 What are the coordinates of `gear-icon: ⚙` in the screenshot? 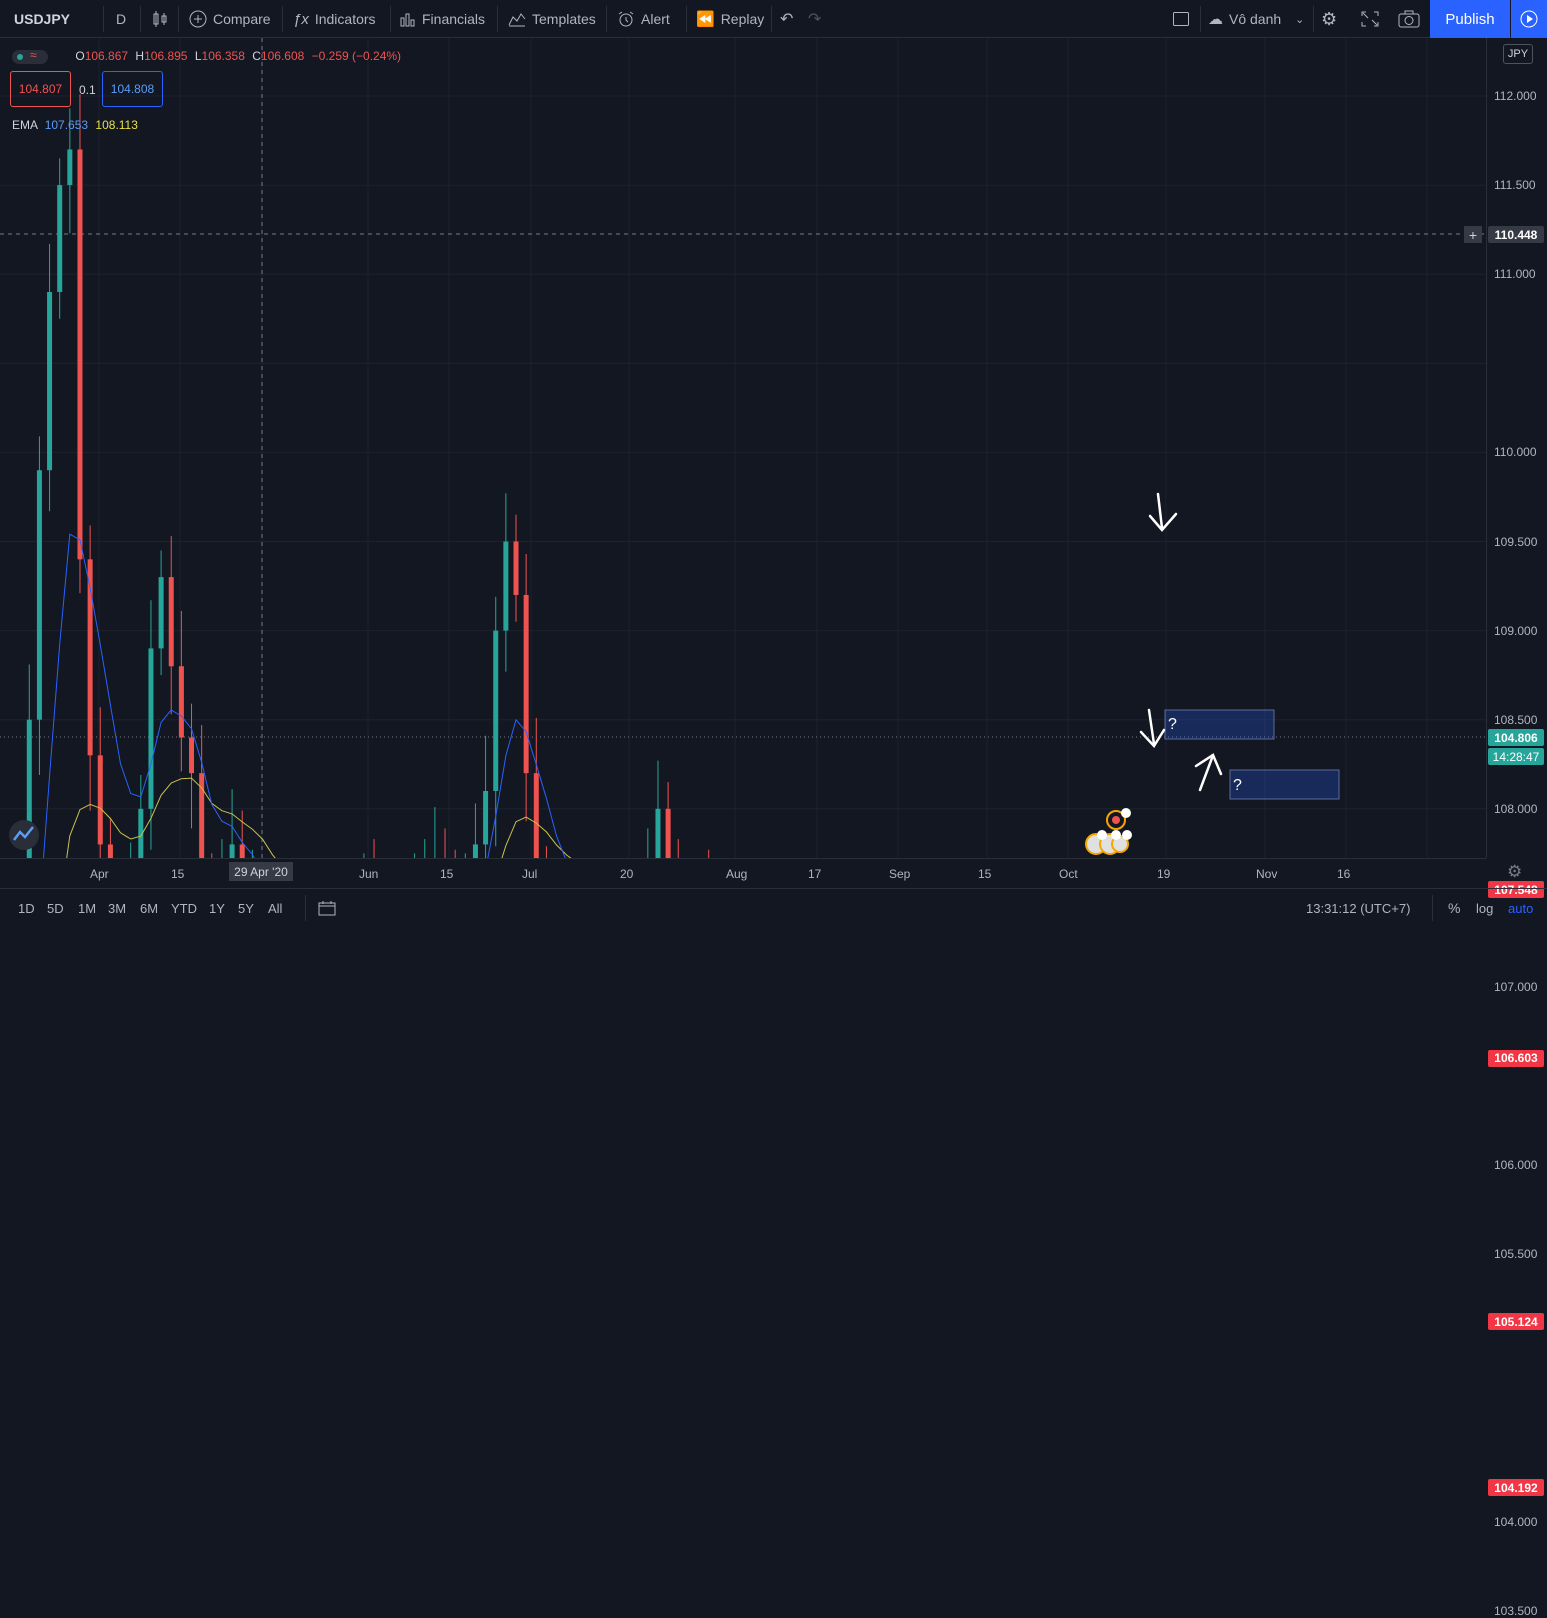 It's located at (1329, 18).